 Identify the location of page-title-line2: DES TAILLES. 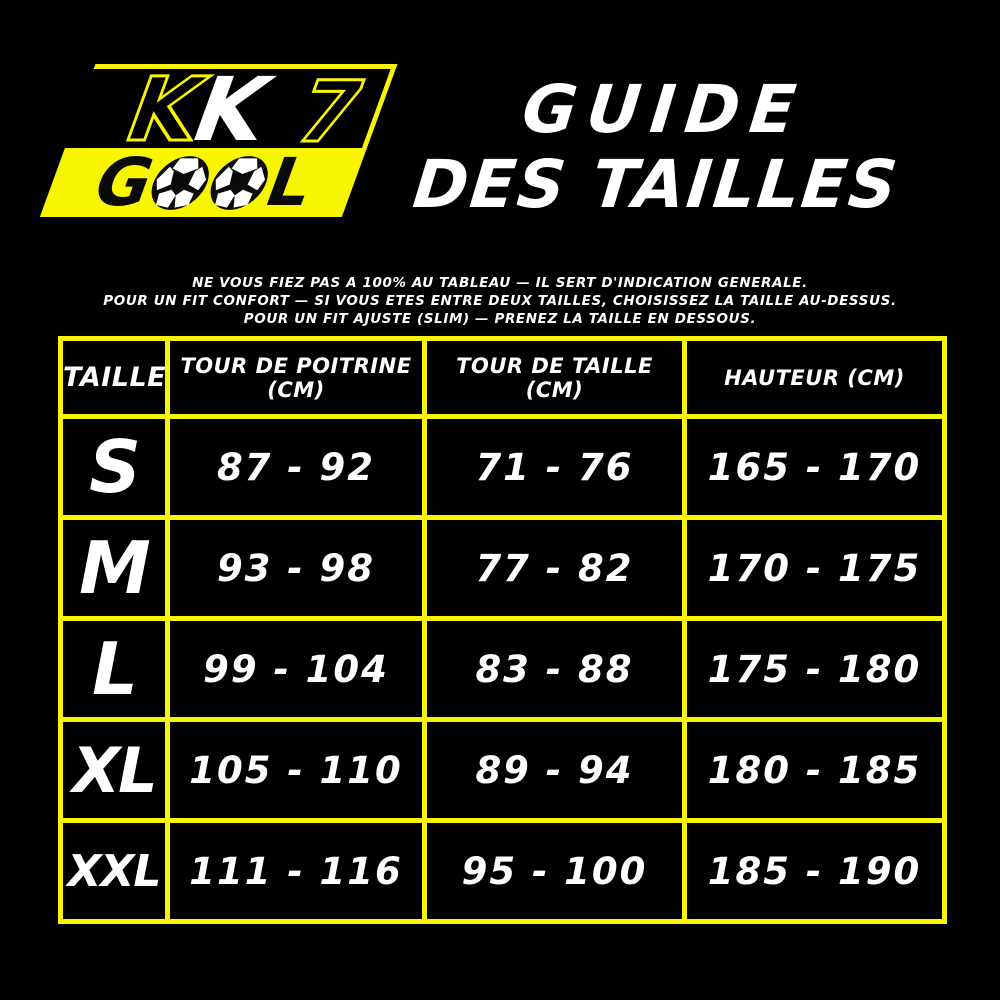
(656, 184).